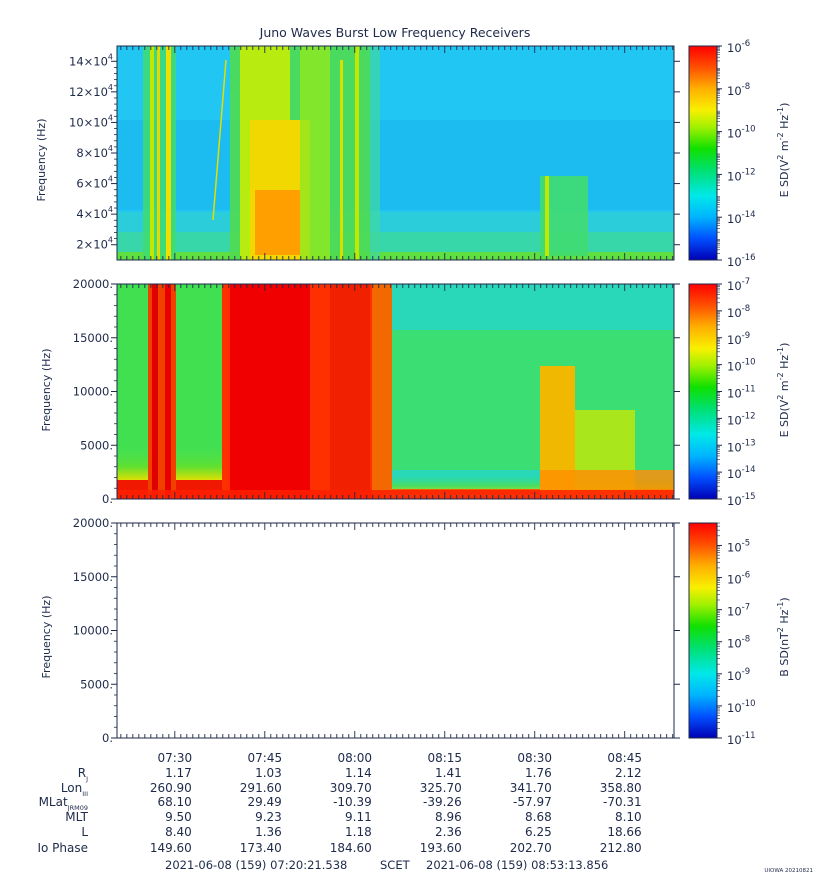 The image size is (815, 880). What do you see at coordinates (532, 802) in the screenshot?
I see `ephemeris-value: -57.97` at bounding box center [532, 802].